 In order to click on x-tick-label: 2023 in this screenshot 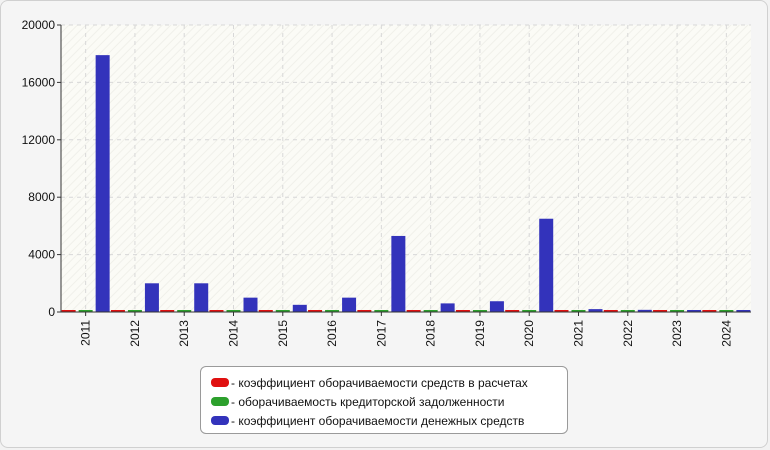, I will do `click(677, 333)`.